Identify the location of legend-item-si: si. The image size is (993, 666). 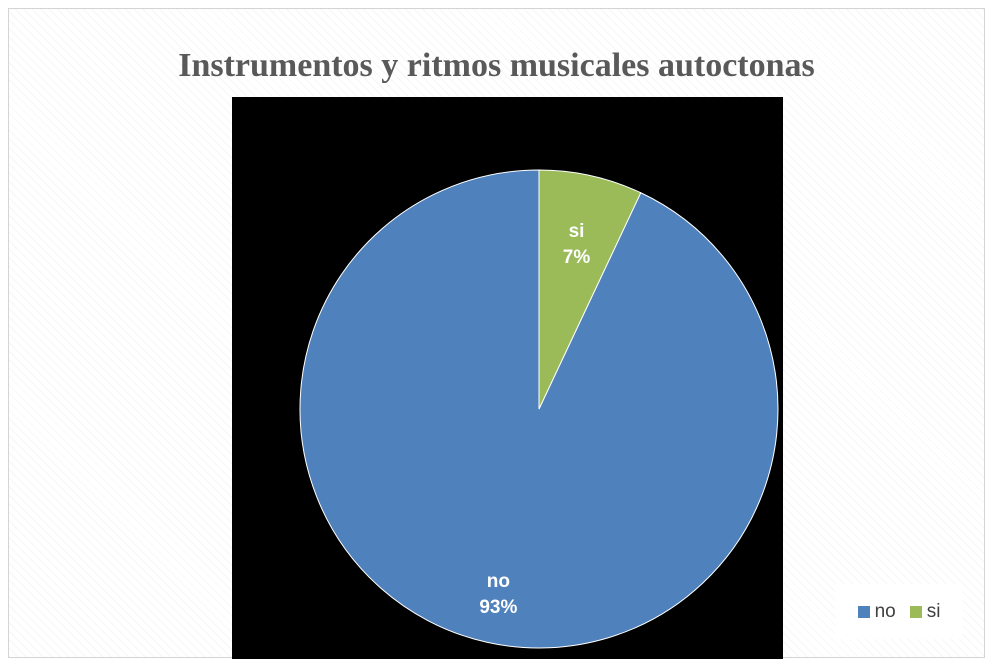
(925, 611).